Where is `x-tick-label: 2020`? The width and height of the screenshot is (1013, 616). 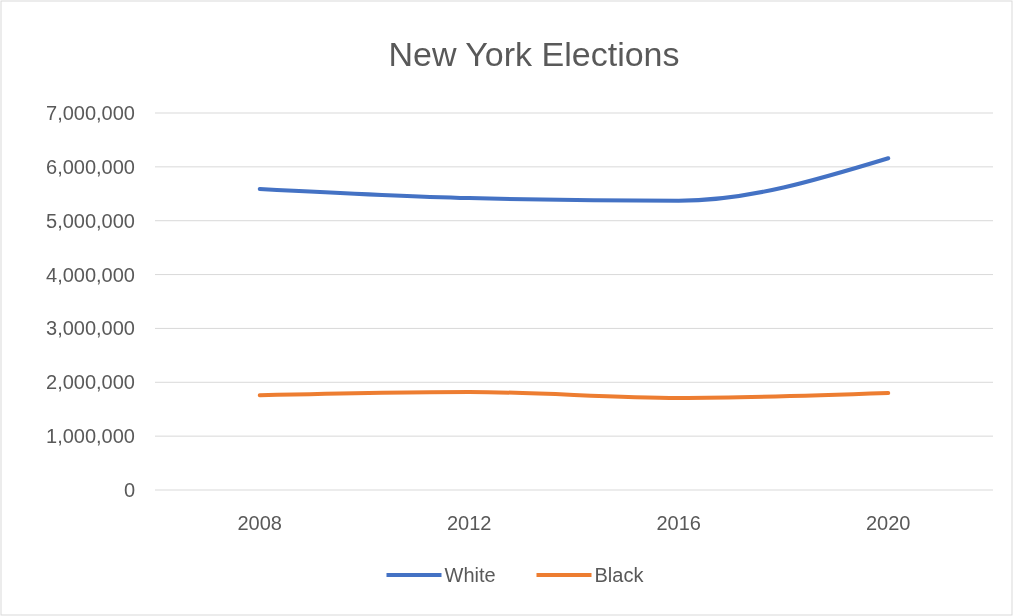 x-tick-label: 2020 is located at coordinates (888, 523).